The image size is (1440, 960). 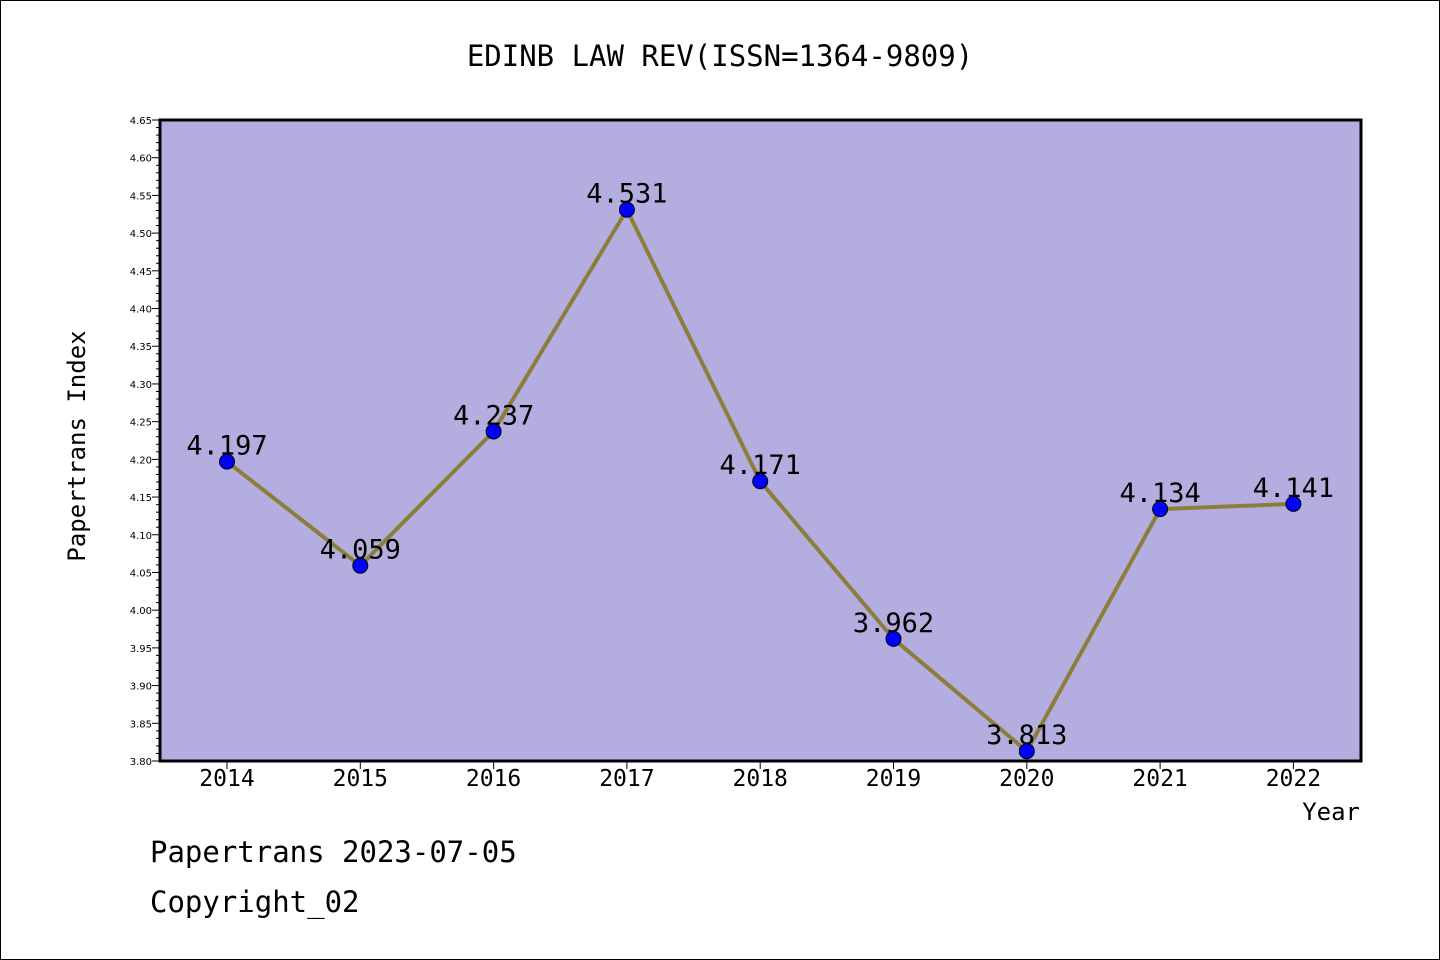 What do you see at coordinates (141, 611) in the screenshot?
I see `y-tick-label: 4.00` at bounding box center [141, 611].